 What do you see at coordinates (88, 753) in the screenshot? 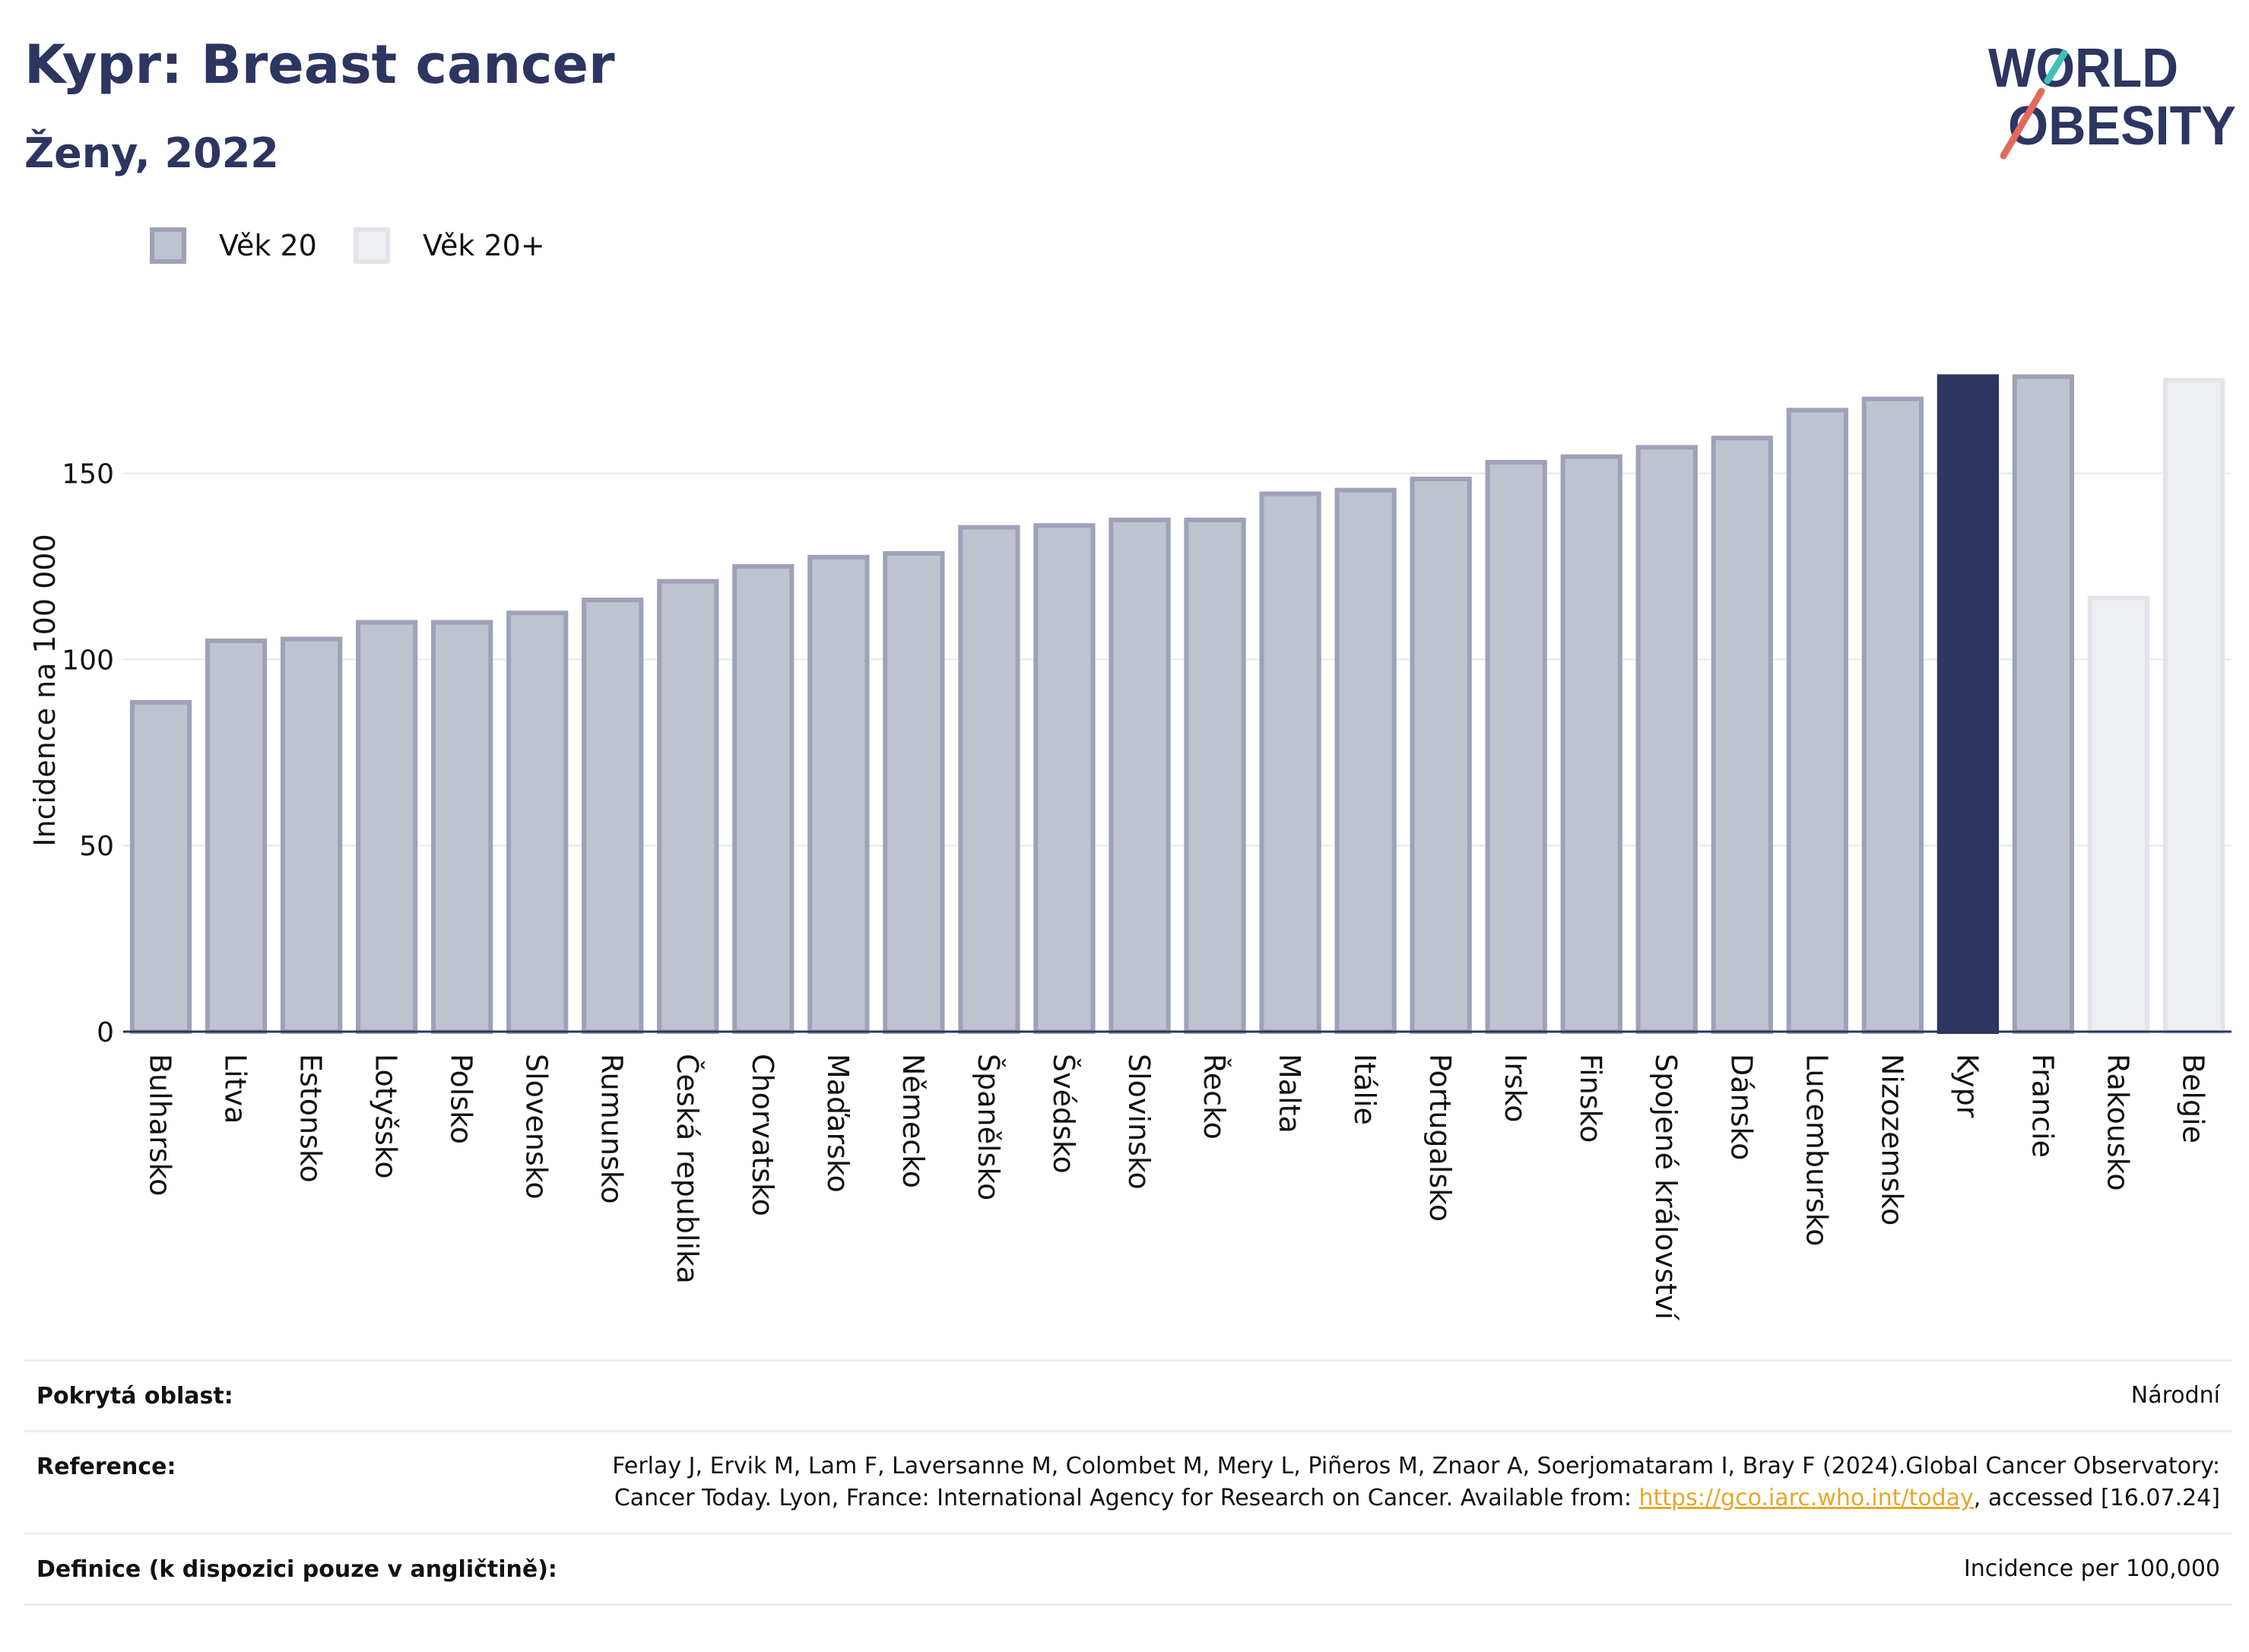
I see `y-axis-ticks: 0 50 100 150` at bounding box center [88, 753].